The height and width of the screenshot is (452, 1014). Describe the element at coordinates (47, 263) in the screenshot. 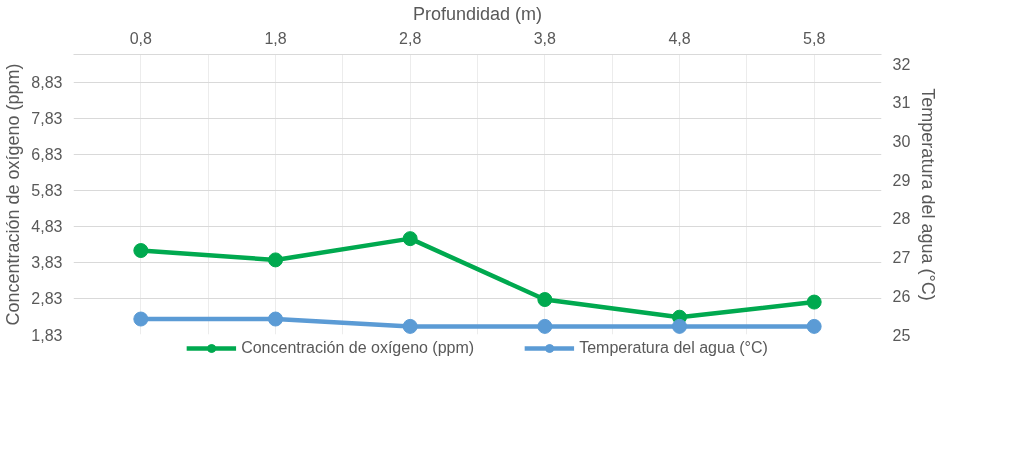

I see `y-tick-label: 3,83` at that location.